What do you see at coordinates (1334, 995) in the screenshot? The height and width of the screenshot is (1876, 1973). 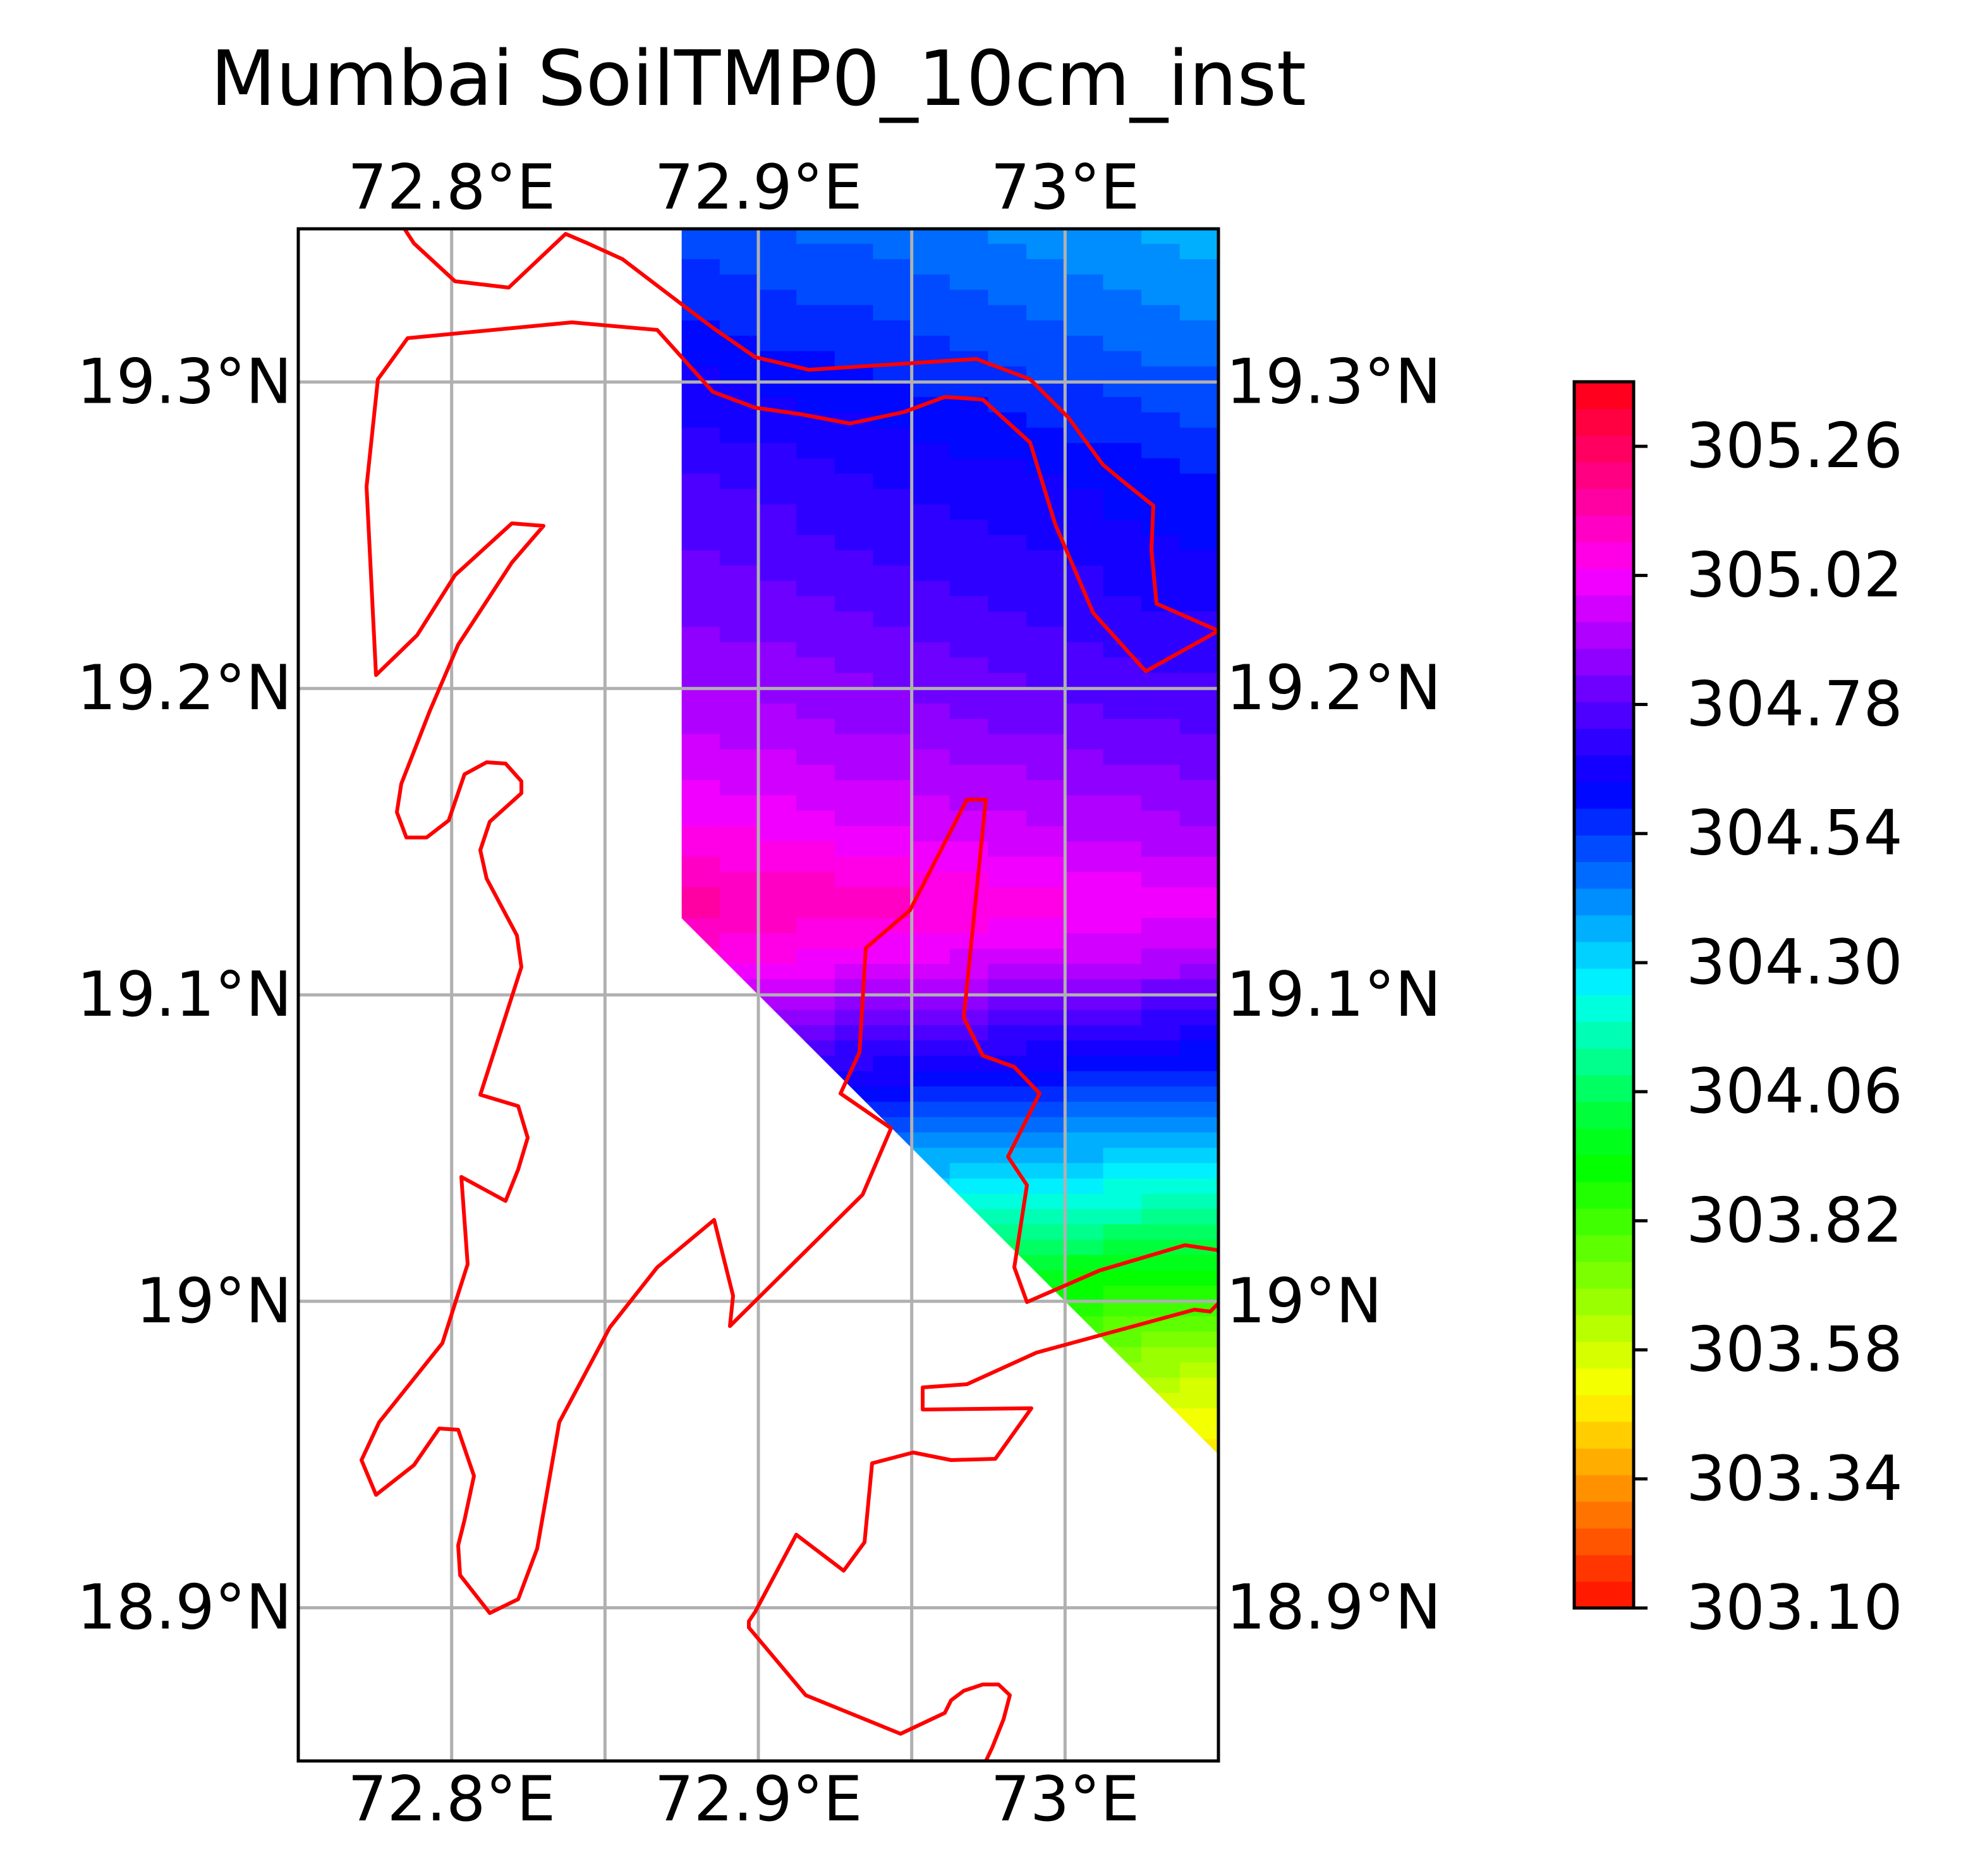 I see `lat-tick-label-right: 19.1°N` at bounding box center [1334, 995].